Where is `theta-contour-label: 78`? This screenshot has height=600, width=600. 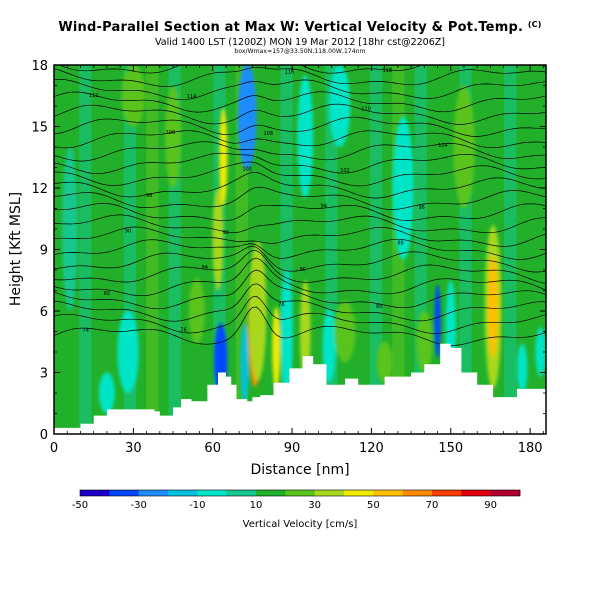
theta-contour-label: 78 is located at coordinates (281, 305).